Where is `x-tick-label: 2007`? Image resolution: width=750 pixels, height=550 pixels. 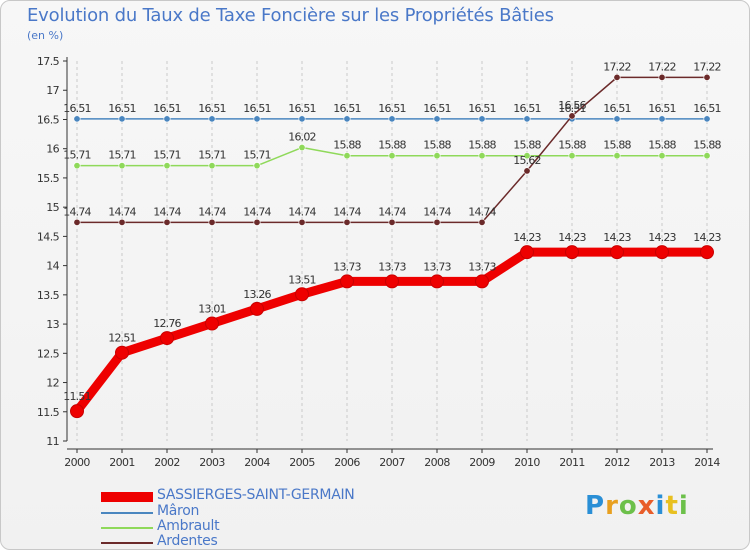 x-tick-label: 2007 is located at coordinates (392, 462).